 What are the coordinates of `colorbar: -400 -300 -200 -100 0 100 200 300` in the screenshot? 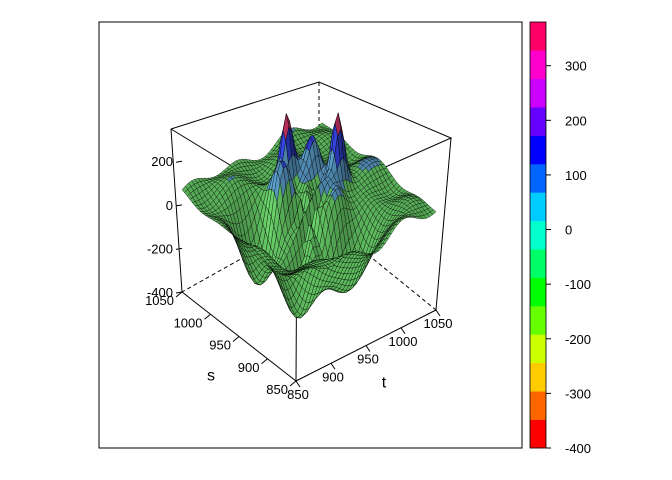 It's located at (560, 238).